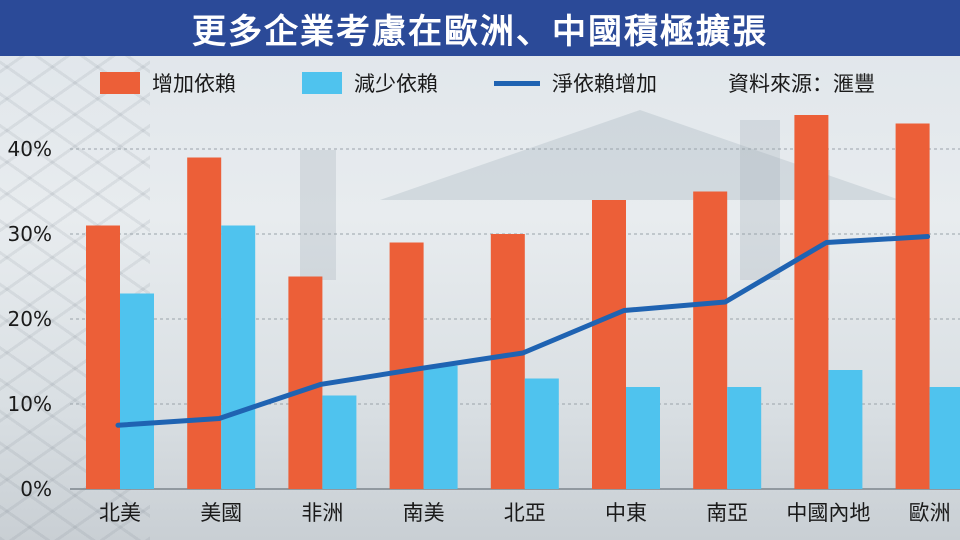 Image resolution: width=960 pixels, height=540 pixels. Describe the element at coordinates (525, 513) in the screenshot. I see `x-tick-label: 北亞` at that location.